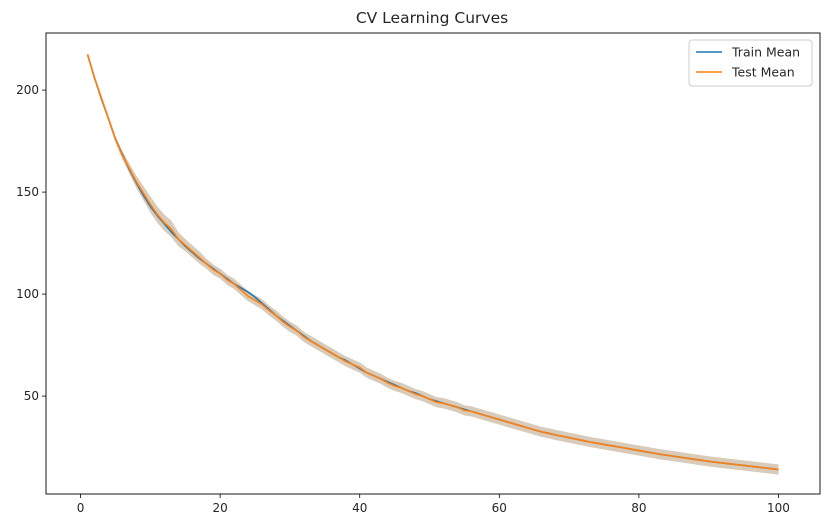 This screenshot has width=831, height=528. Describe the element at coordinates (499, 508) in the screenshot. I see `x-tick-label: 60` at that location.